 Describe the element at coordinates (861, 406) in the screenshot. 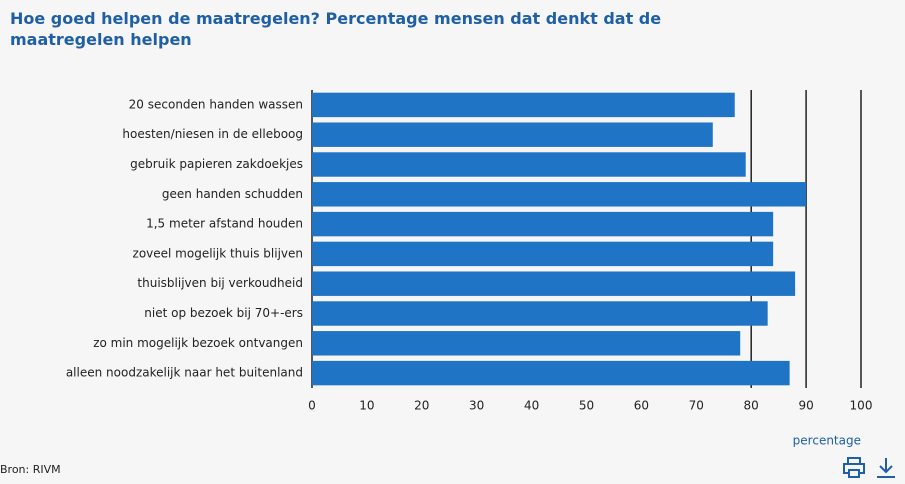

I see `x-tick-label: 100` at that location.